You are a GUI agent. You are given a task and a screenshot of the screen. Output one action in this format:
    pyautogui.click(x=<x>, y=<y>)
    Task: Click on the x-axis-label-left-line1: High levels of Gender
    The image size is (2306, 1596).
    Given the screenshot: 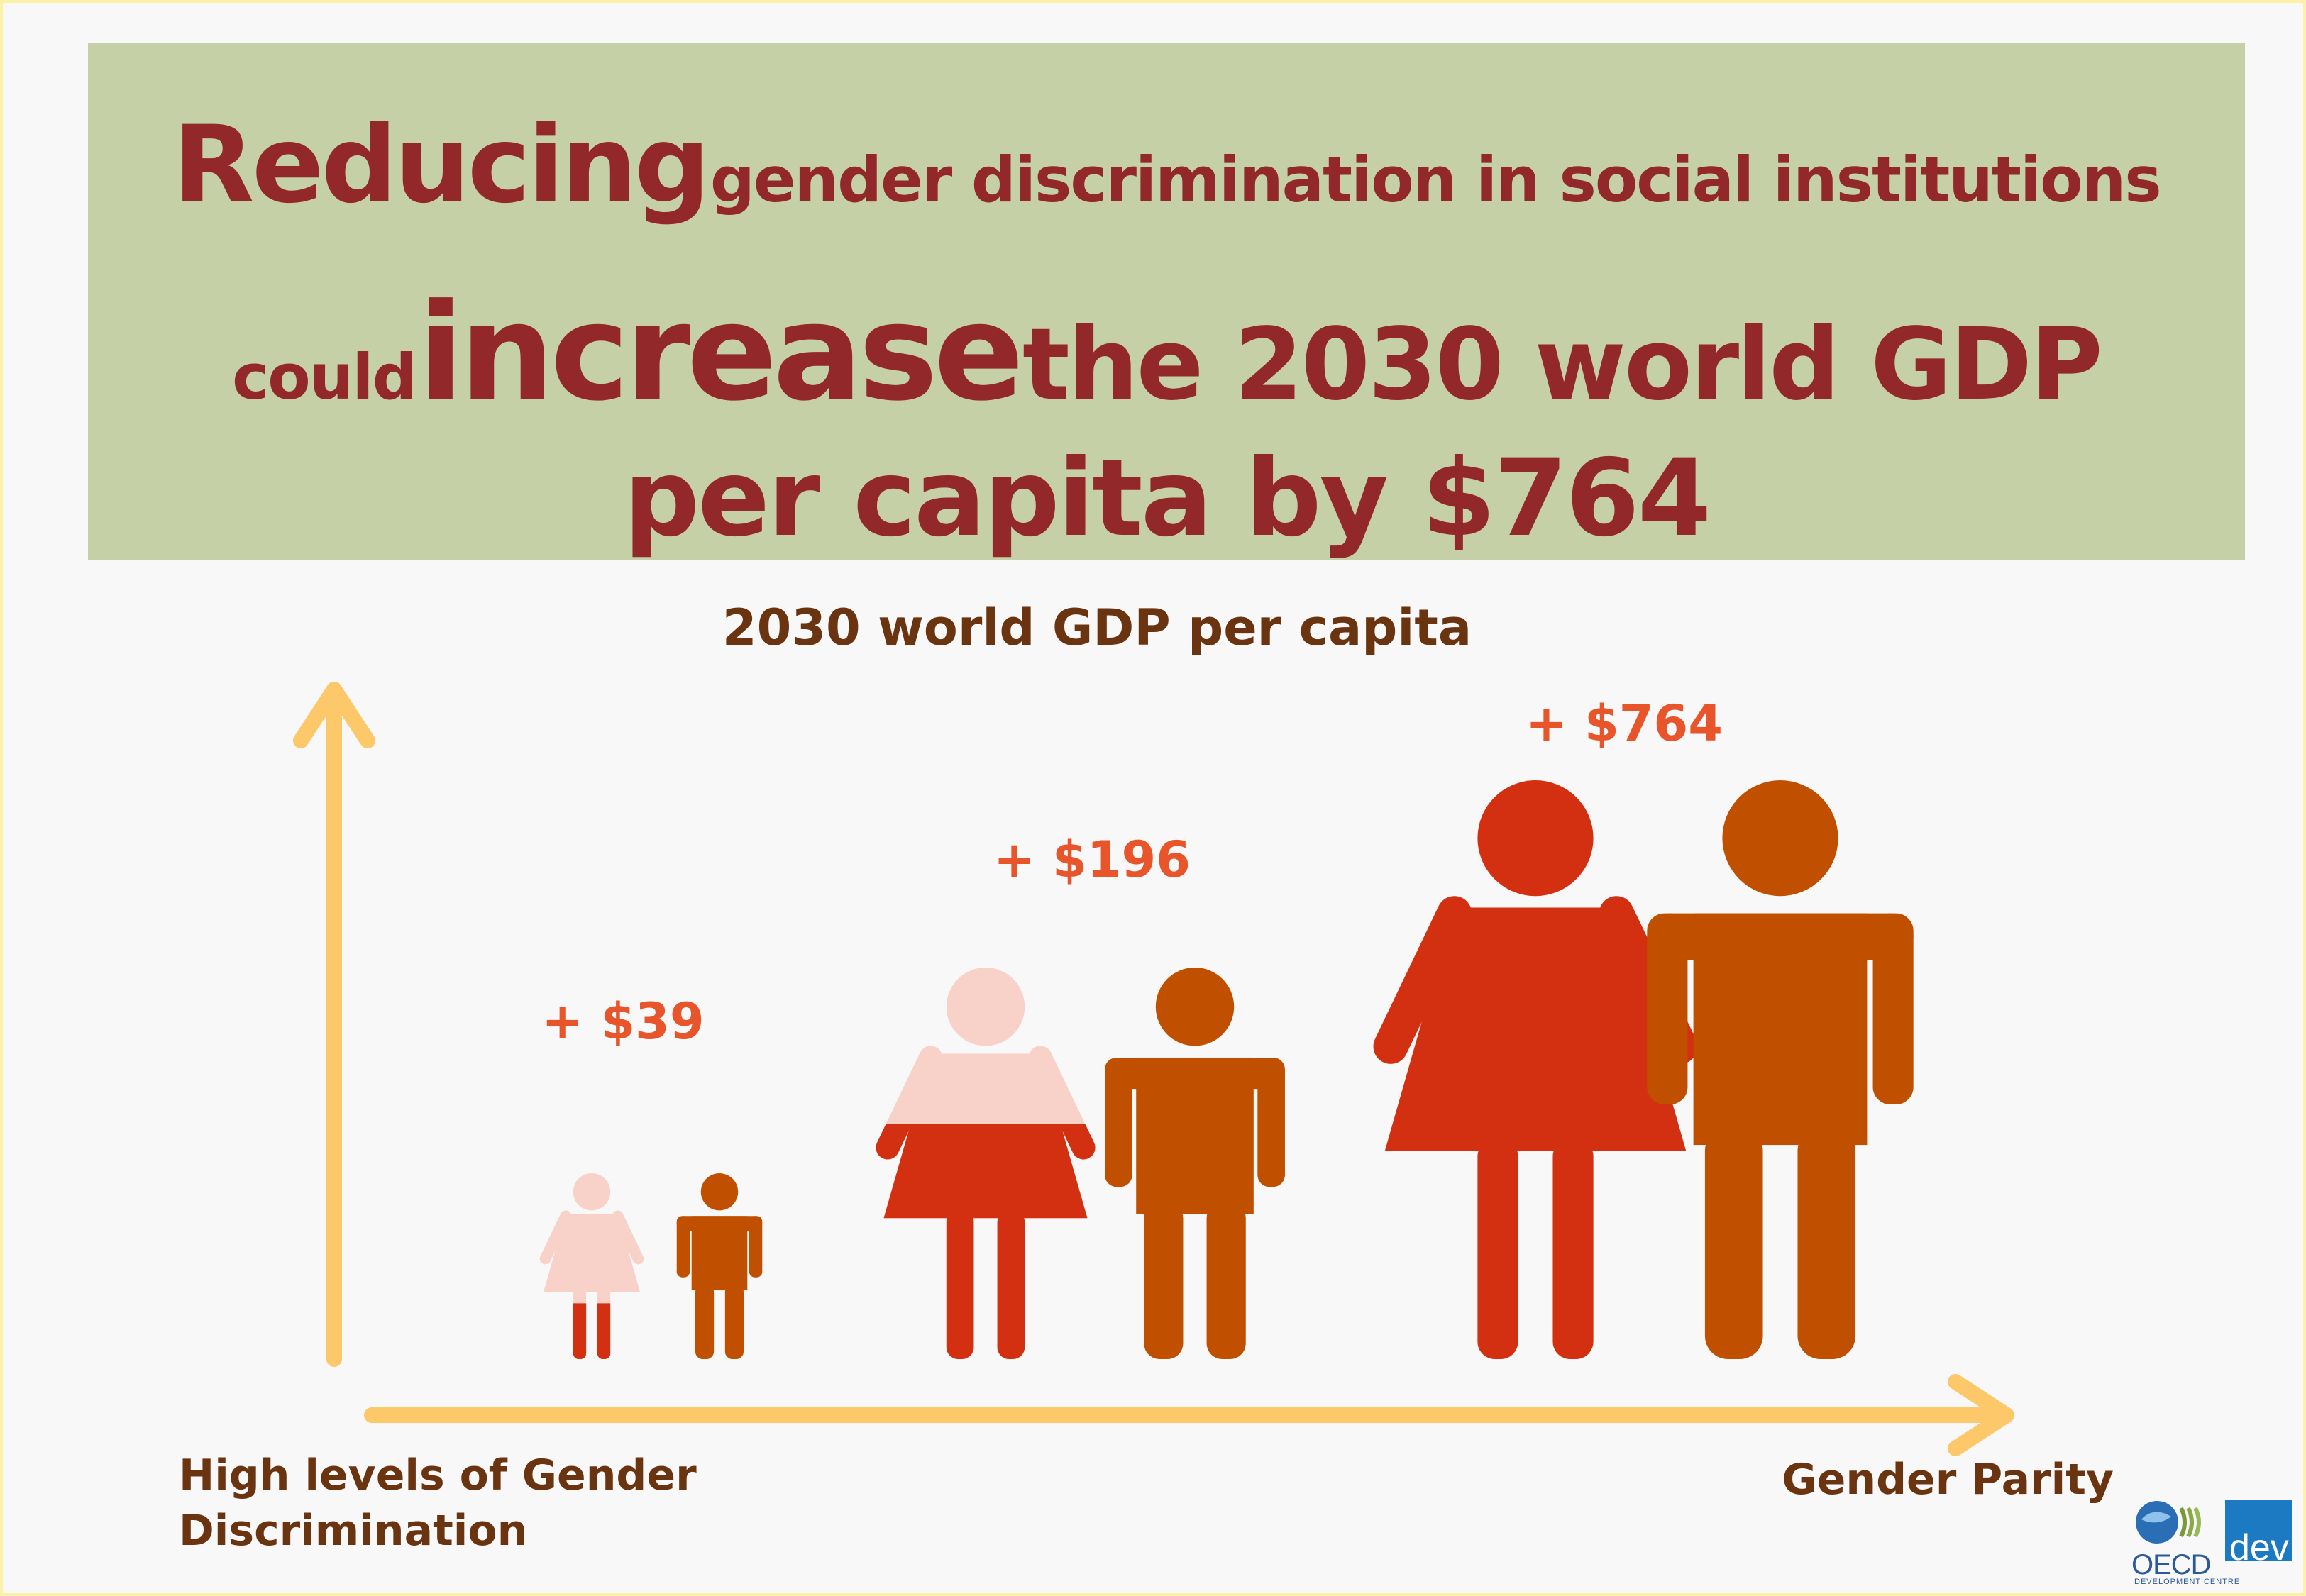 What is the action you would take?
    pyautogui.click(x=438, y=1475)
    